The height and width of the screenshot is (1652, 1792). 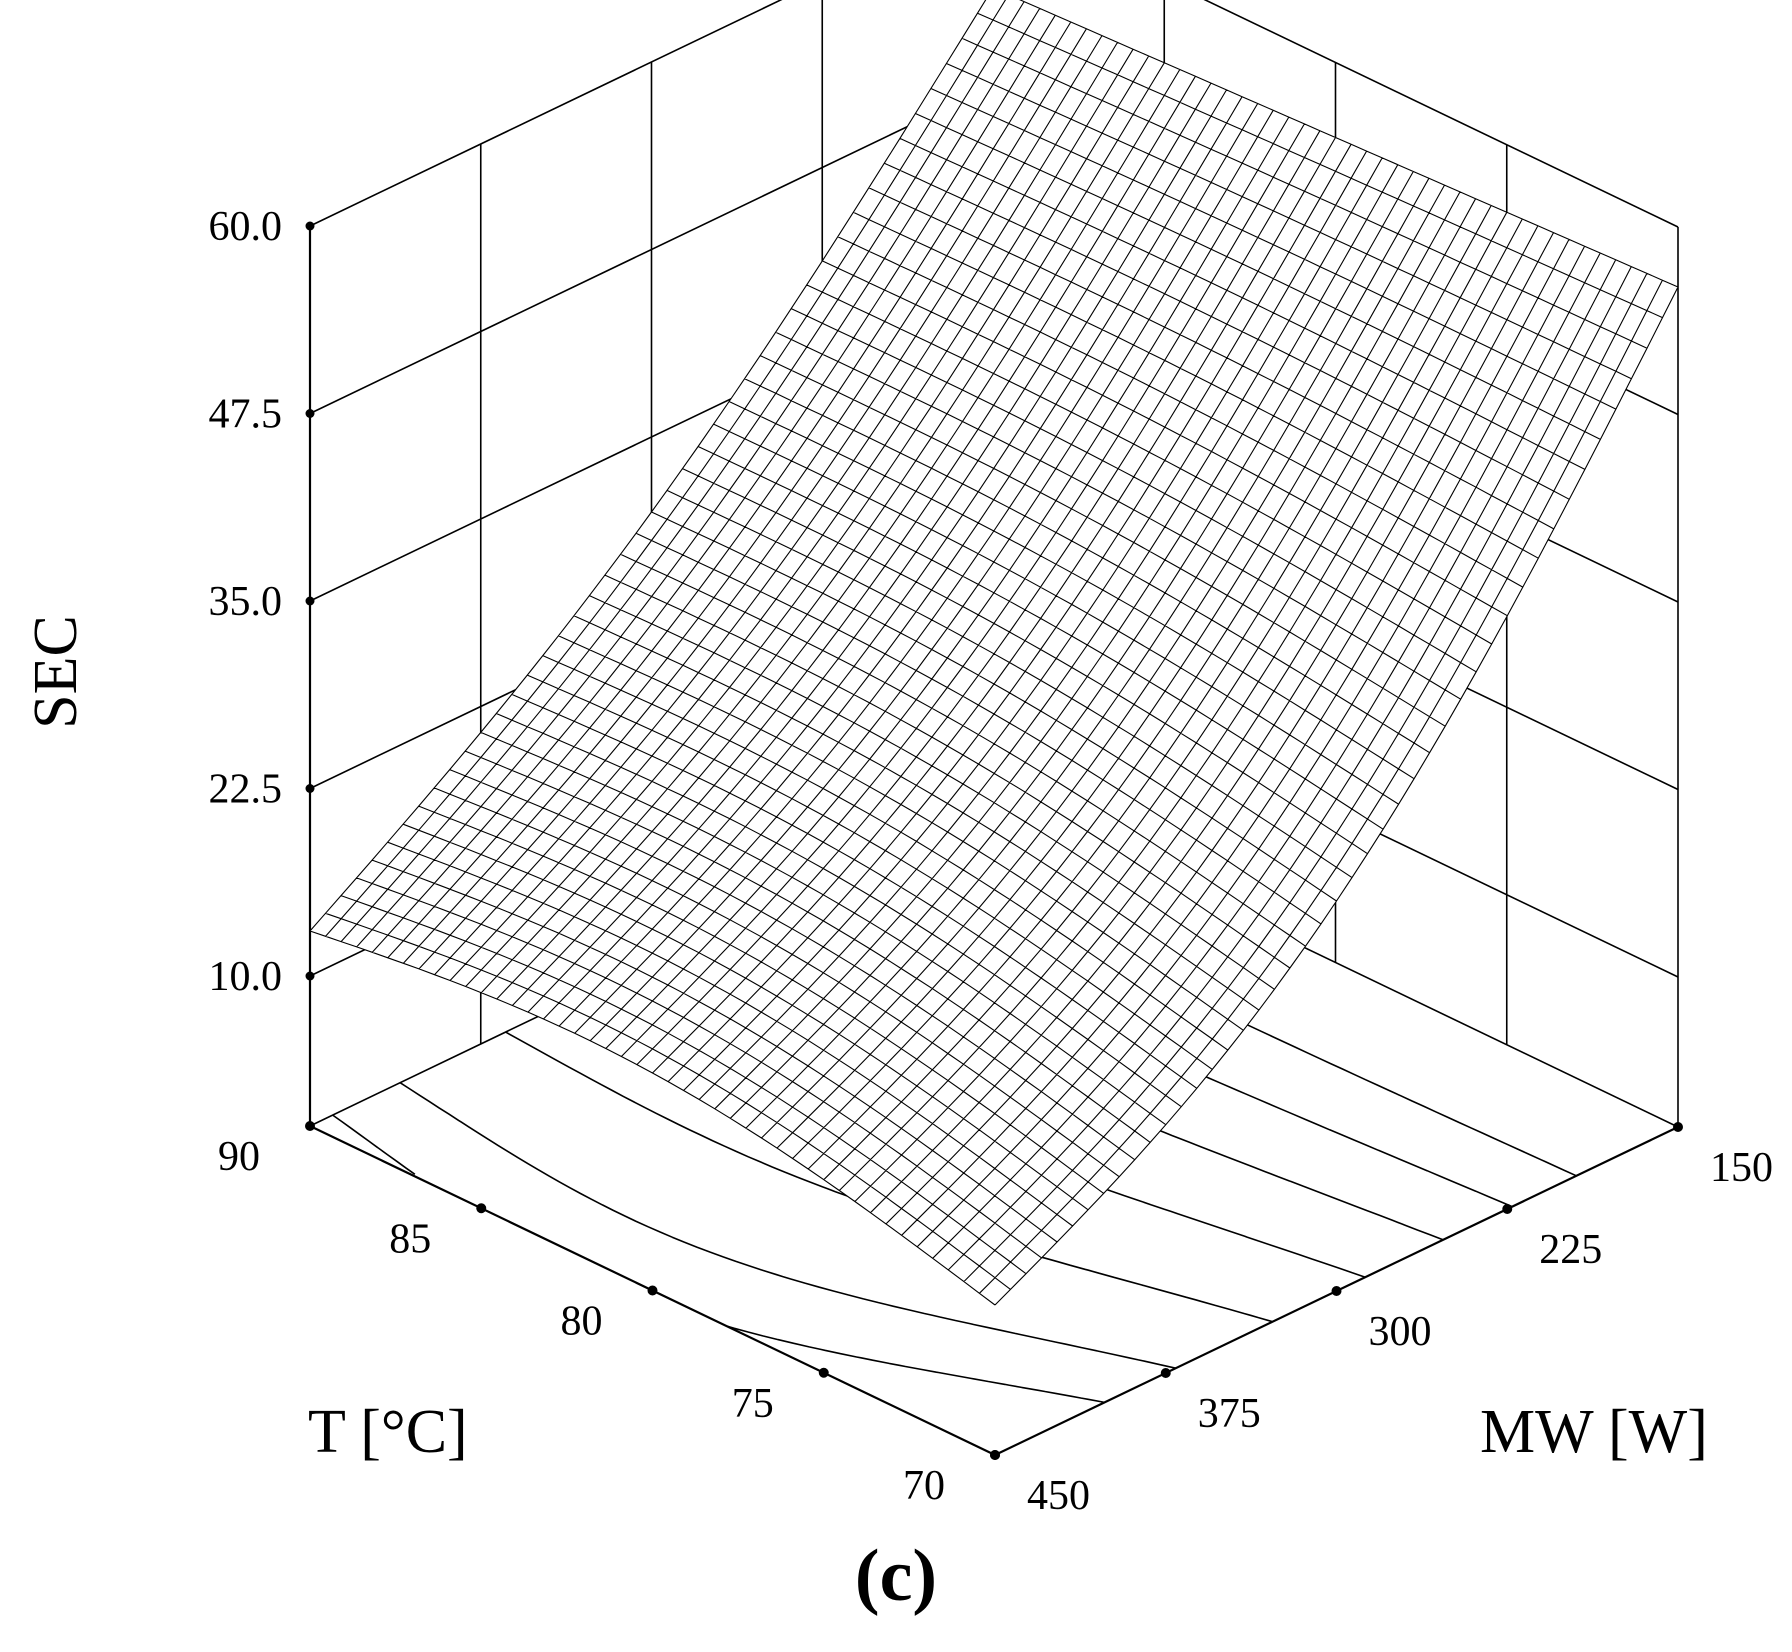 What do you see at coordinates (1400, 1332) in the screenshot?
I see `y-tick-label: 300` at bounding box center [1400, 1332].